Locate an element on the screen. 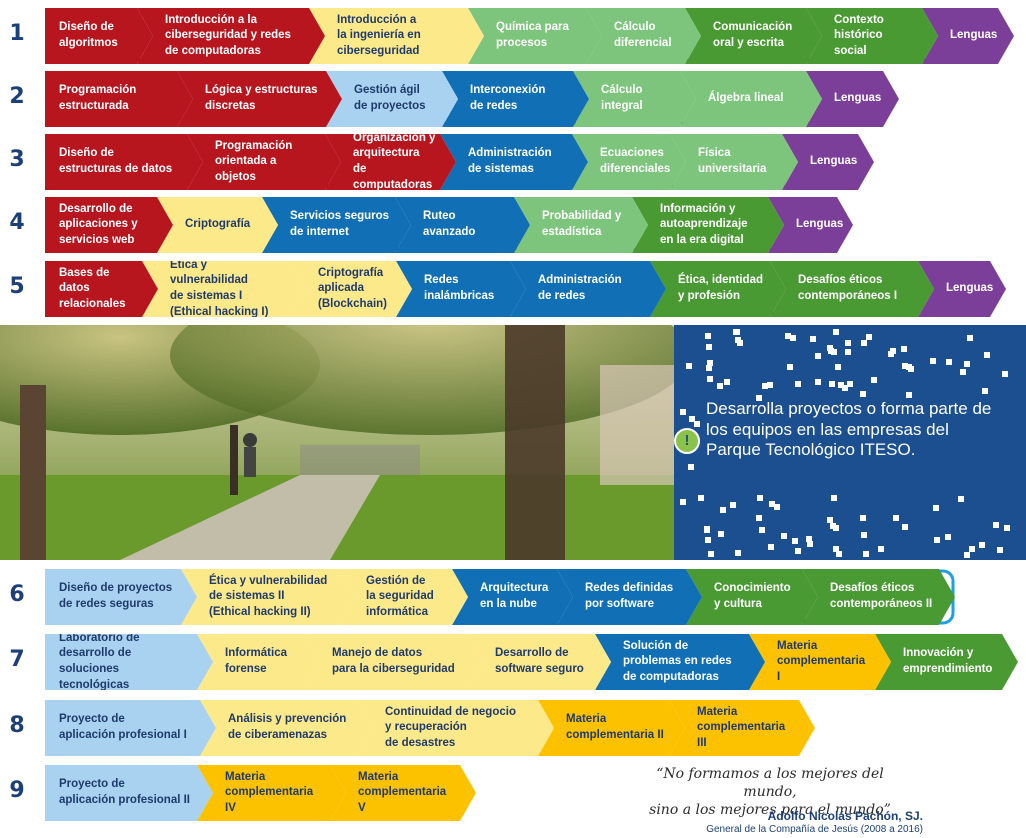 The width and height of the screenshot is (1026, 838). course-chevron: Cálculo integral is located at coordinates (634, 99).